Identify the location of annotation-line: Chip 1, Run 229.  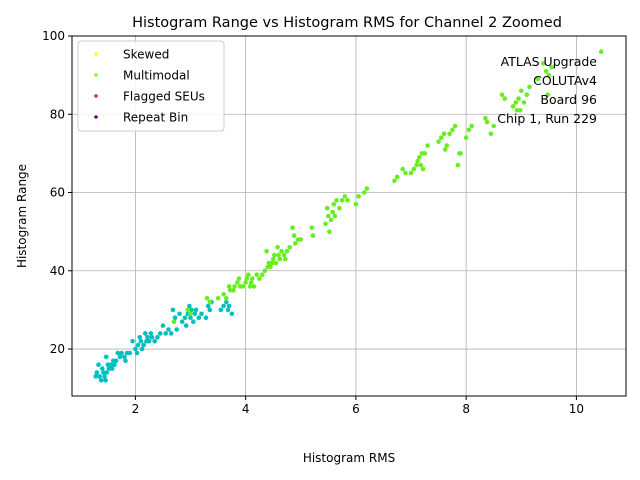
(547, 118).